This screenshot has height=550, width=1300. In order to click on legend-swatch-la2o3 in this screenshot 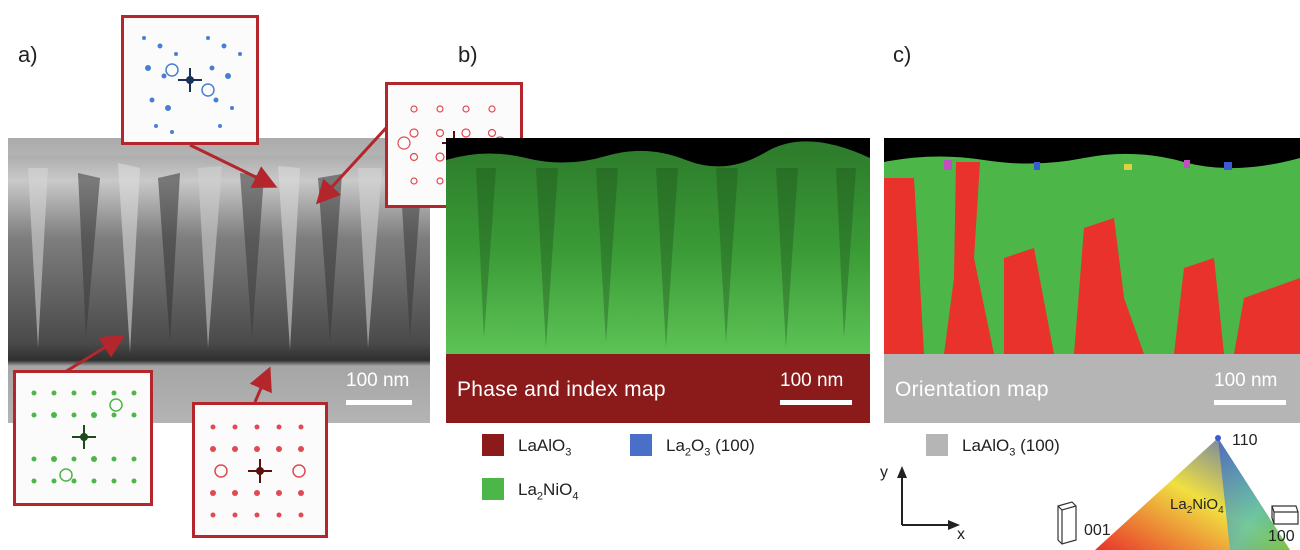, I will do `click(641, 445)`.